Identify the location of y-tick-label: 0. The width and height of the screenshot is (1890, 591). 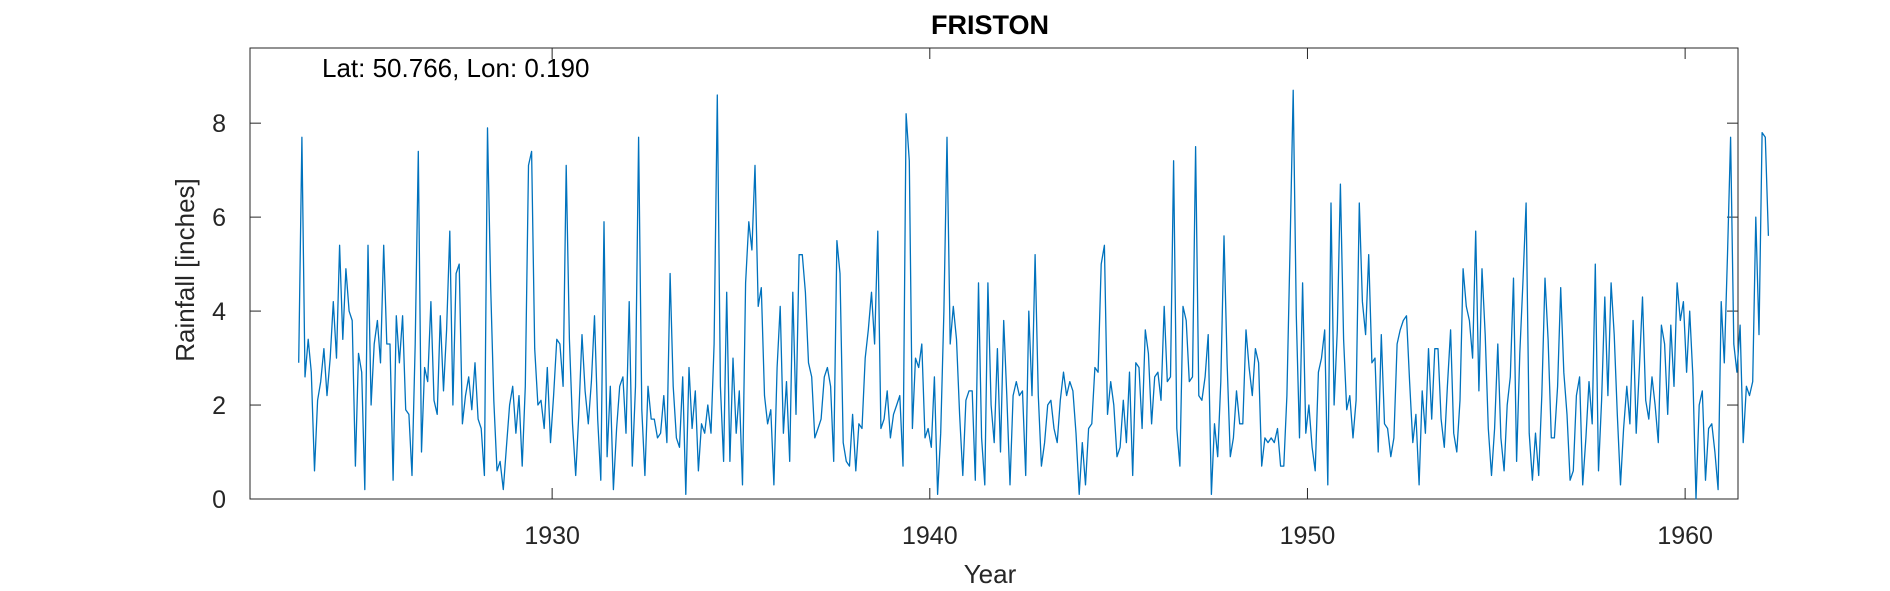
(219, 500).